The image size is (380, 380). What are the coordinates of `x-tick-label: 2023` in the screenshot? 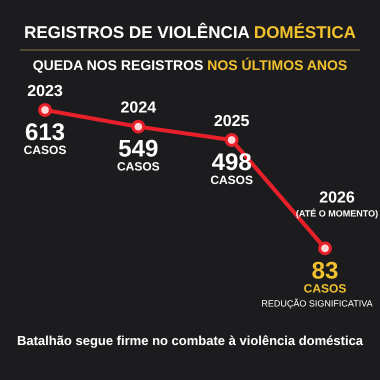 It's located at (45, 91).